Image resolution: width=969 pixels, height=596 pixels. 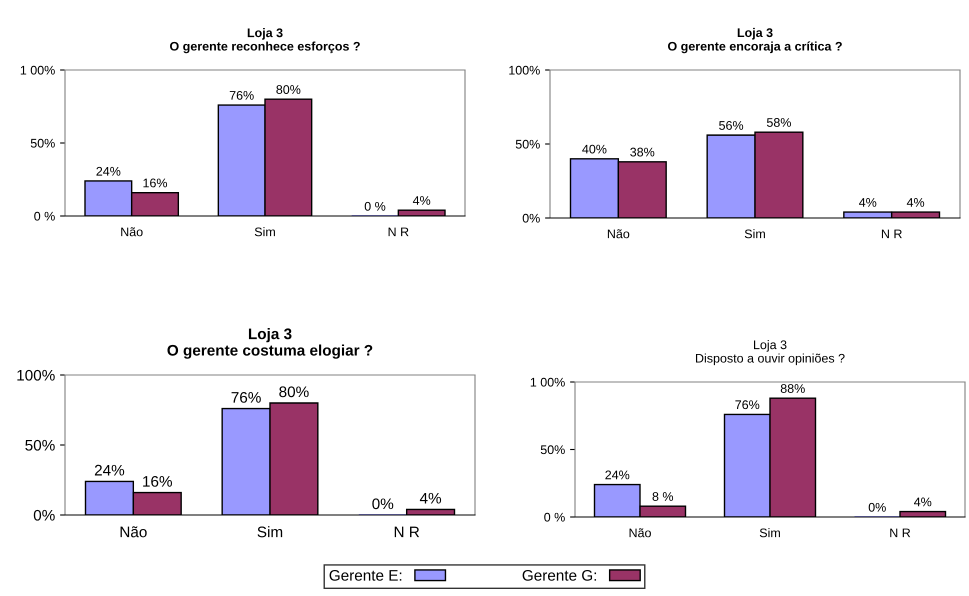 What do you see at coordinates (366, 575) in the screenshot?
I see `legend-label: Gerente E:` at bounding box center [366, 575].